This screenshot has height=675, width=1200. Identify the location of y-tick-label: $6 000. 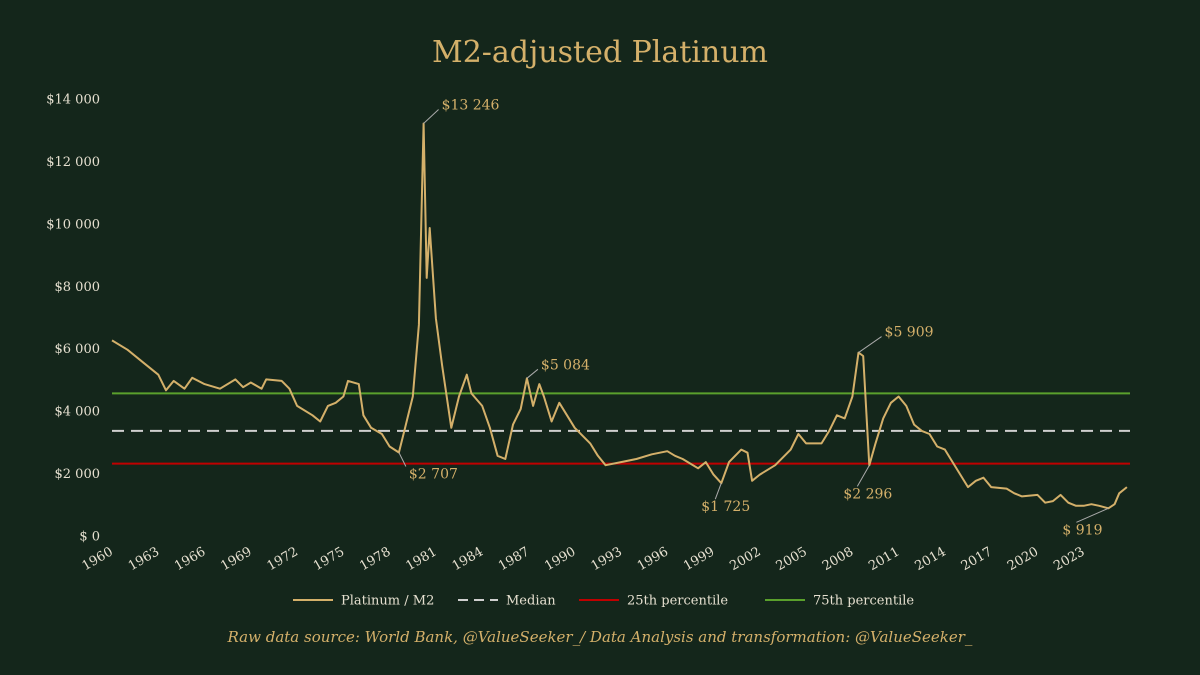
(78, 349).